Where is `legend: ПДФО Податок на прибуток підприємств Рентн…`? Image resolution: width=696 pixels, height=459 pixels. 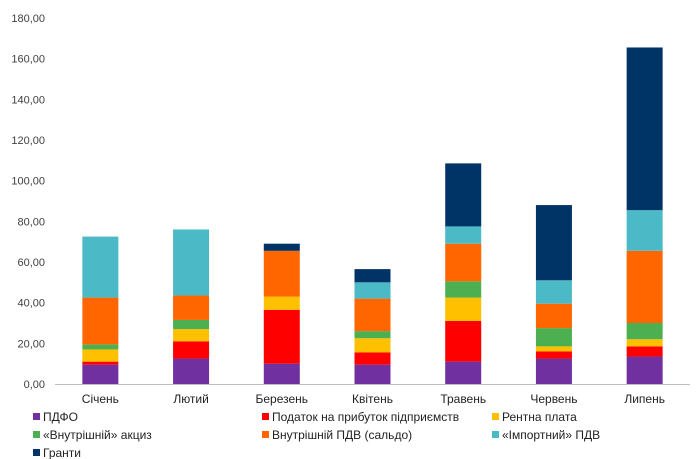 legend: ПДФО Податок на прибуток підприємств Рентн… is located at coordinates (316, 434).